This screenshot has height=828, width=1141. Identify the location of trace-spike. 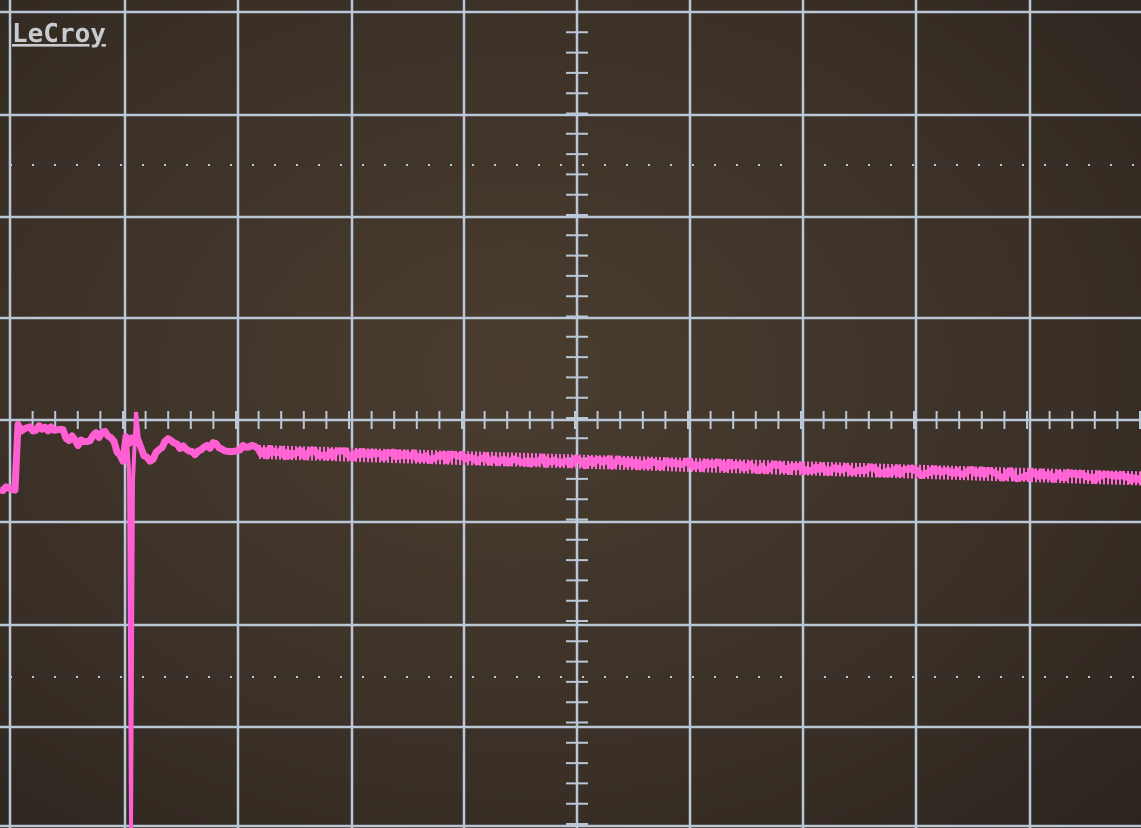
(133, 619).